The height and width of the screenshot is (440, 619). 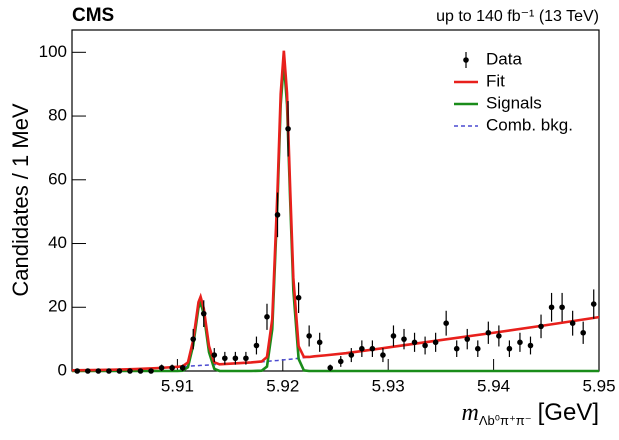 I want to click on x-tick-label: 5.95, so click(x=598, y=385).